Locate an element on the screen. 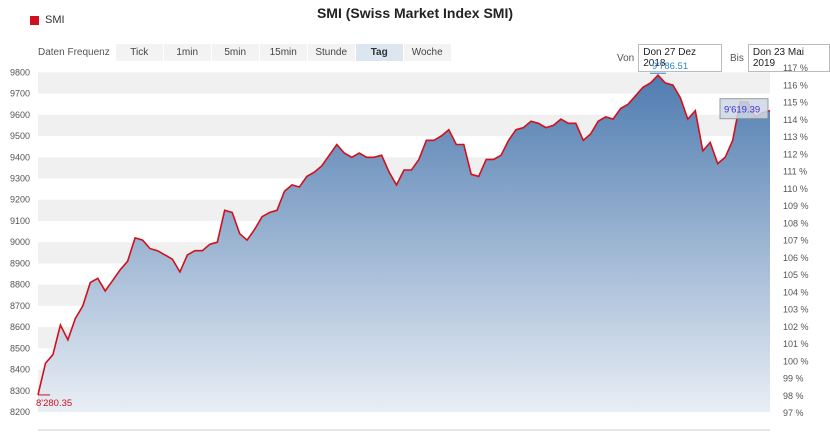 This screenshot has height=438, width=830. freq-button-15min: 15min is located at coordinates (283, 52).